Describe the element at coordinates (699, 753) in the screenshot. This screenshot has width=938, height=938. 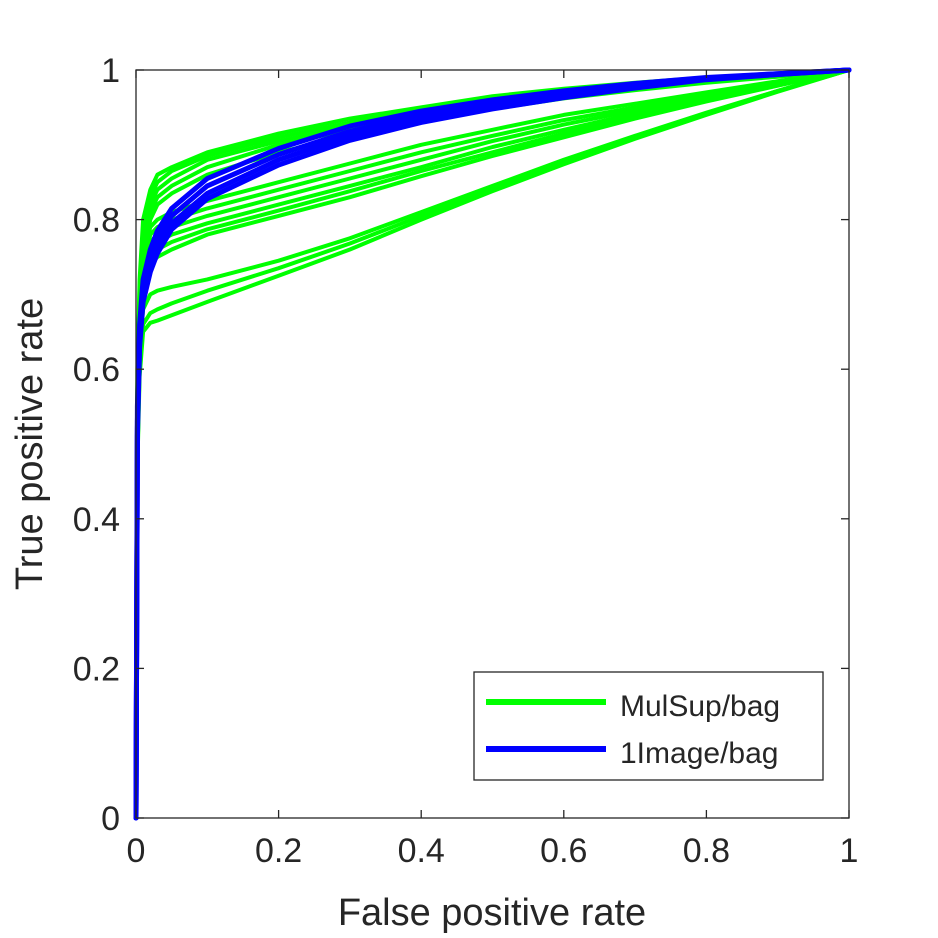
I see `legend-label-1image: 1Image/bag` at that location.